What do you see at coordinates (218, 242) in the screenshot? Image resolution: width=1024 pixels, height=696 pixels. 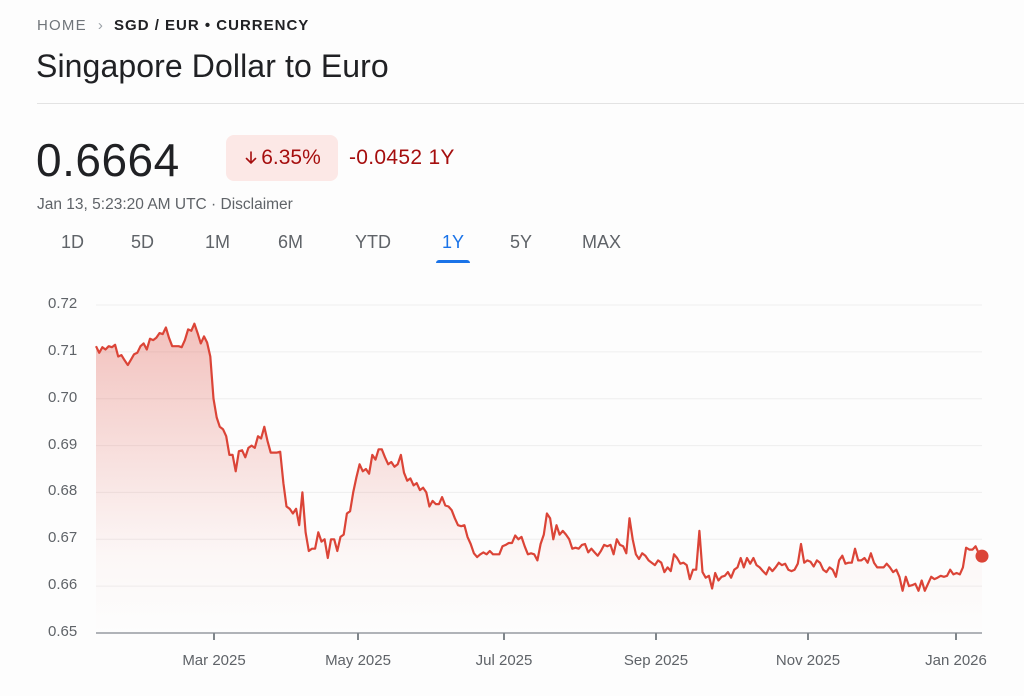 I see `tab-1m: 1M` at bounding box center [218, 242].